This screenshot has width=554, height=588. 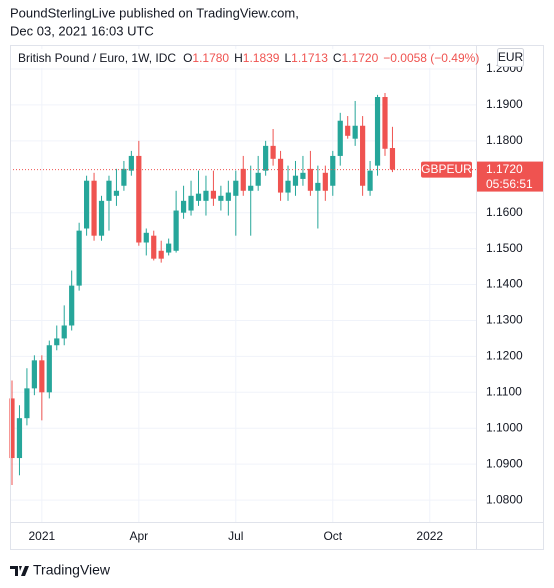 I want to click on legend-key: H, so click(x=238, y=58).